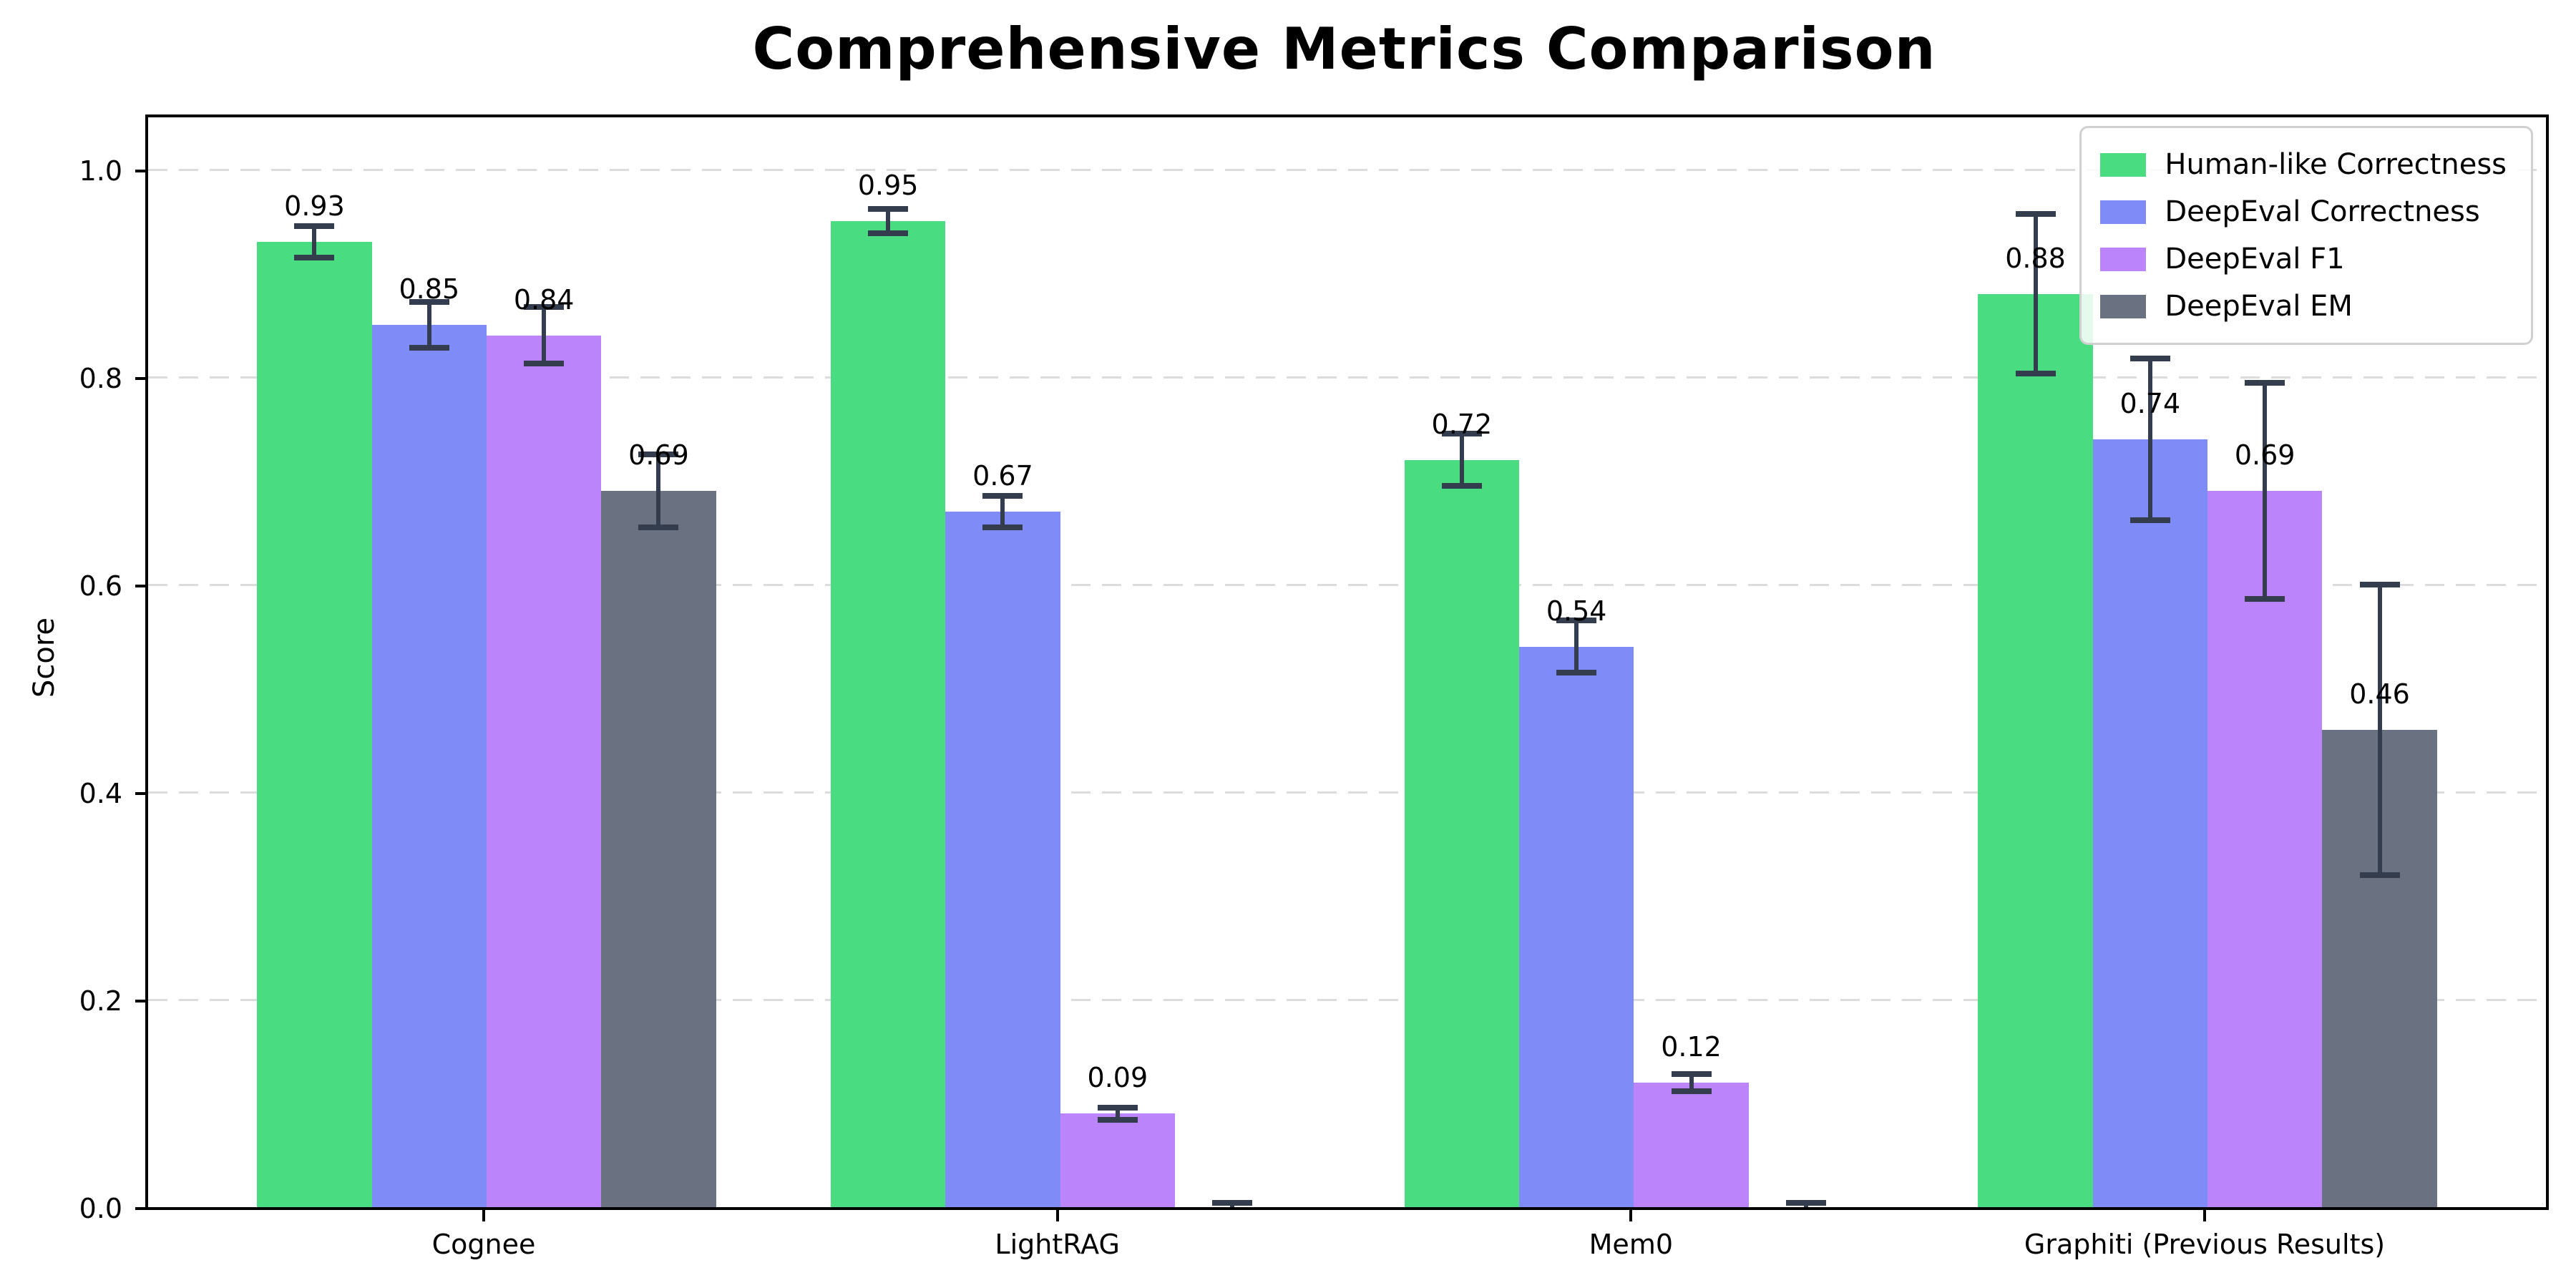 This screenshot has height=1288, width=2576. I want to click on y-tick-label: 1.0, so click(100, 171).